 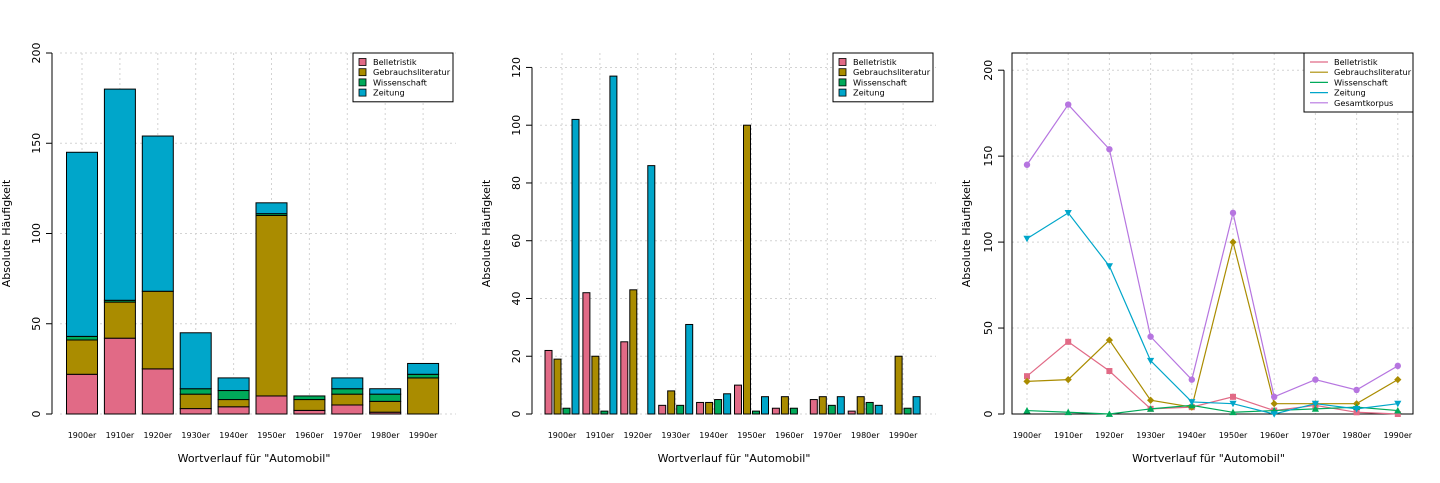 What do you see at coordinates (1109, 413) in the screenshot?
I see `point-wissenschaft-1920er` at bounding box center [1109, 413].